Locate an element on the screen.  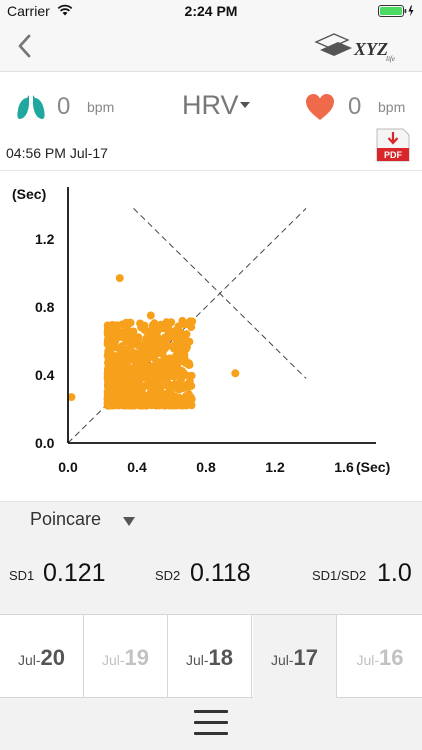
date-day: 16 is located at coordinates (391, 657).